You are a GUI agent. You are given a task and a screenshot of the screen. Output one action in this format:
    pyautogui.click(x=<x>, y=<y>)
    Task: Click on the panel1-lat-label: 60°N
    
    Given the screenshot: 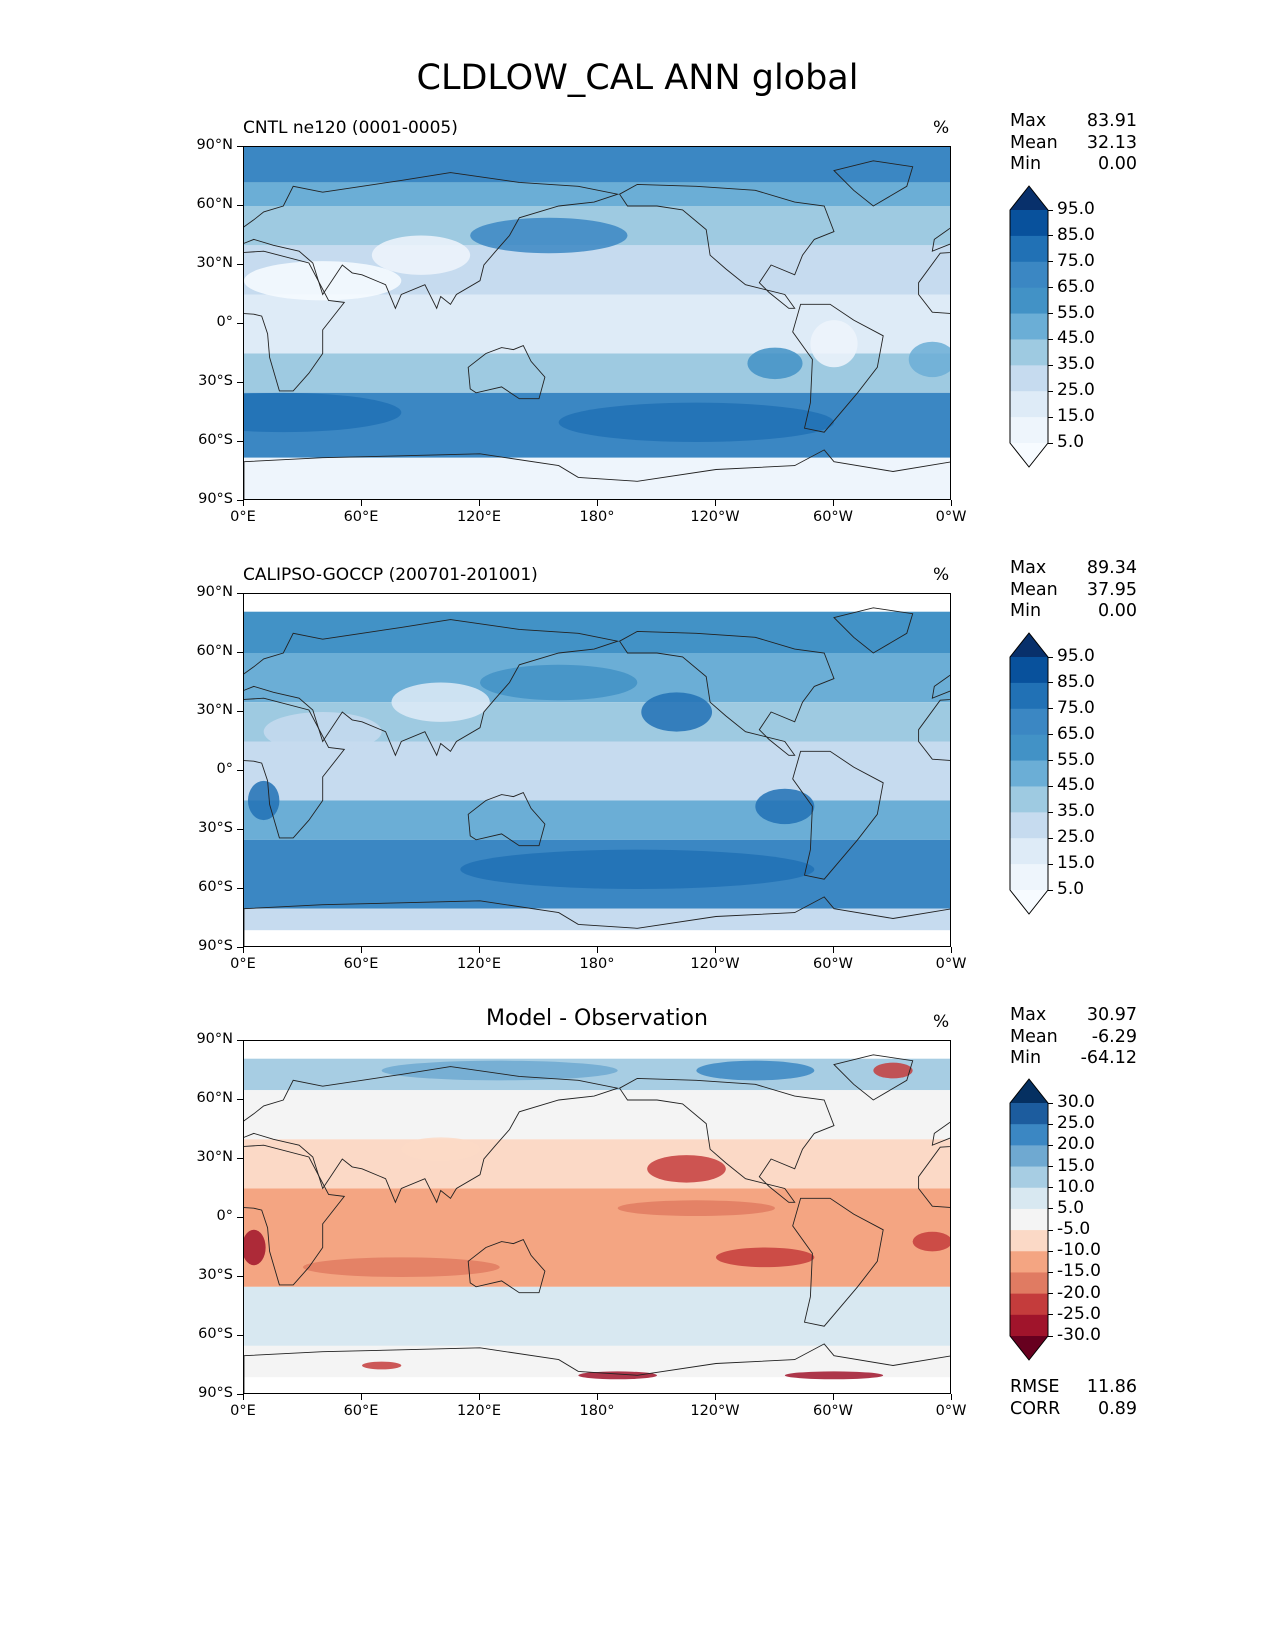 What is the action you would take?
    pyautogui.click(x=214, y=204)
    